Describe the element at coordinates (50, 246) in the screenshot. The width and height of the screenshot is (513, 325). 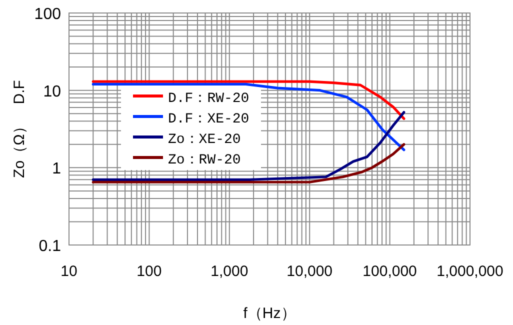
I see `y-tick-label: 0.1` at that location.